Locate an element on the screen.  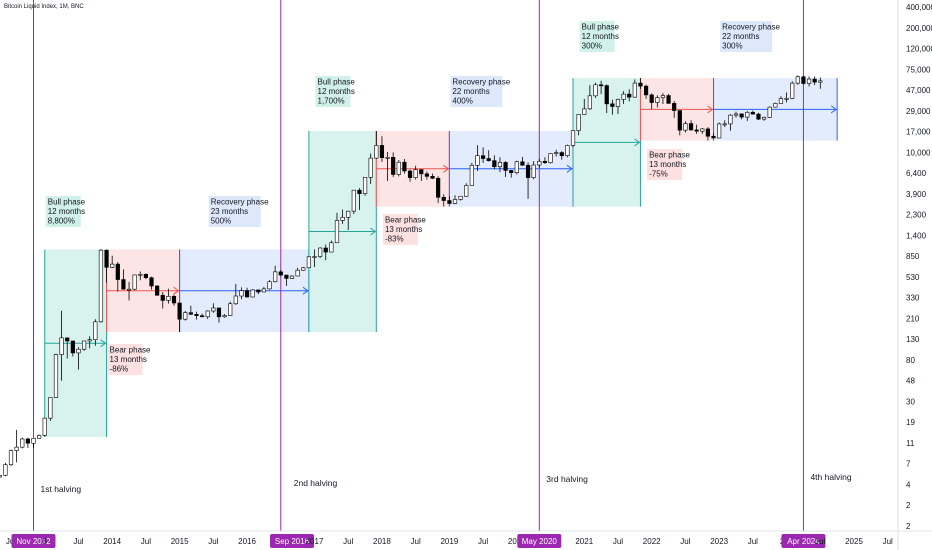
price-tick-label: 200,000 is located at coordinates (919, 28).